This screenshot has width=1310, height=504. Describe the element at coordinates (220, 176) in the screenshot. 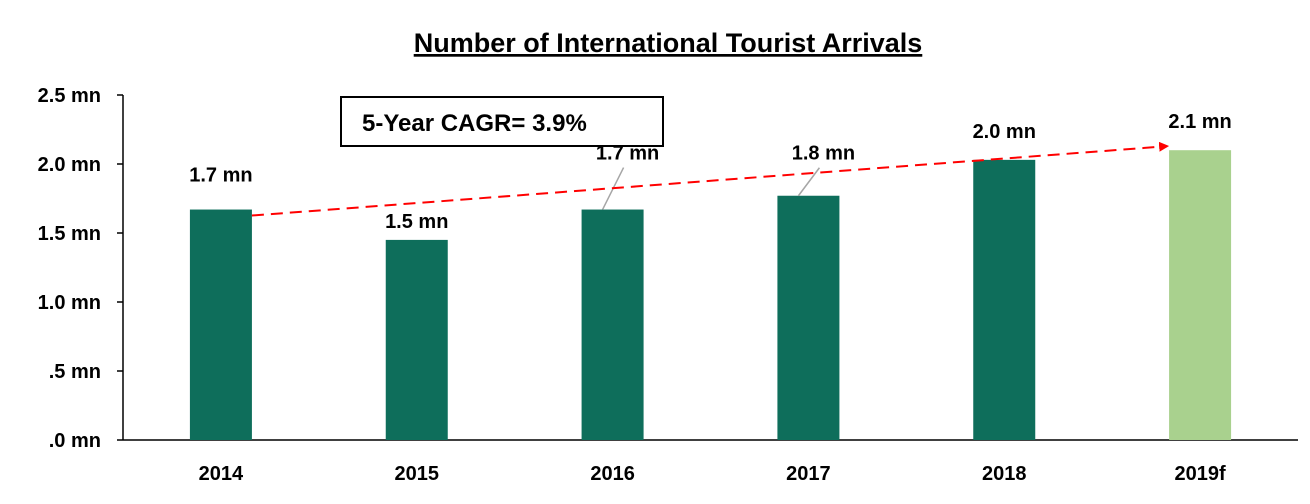

I see `data-label-2014: 1.7 mn` at that location.